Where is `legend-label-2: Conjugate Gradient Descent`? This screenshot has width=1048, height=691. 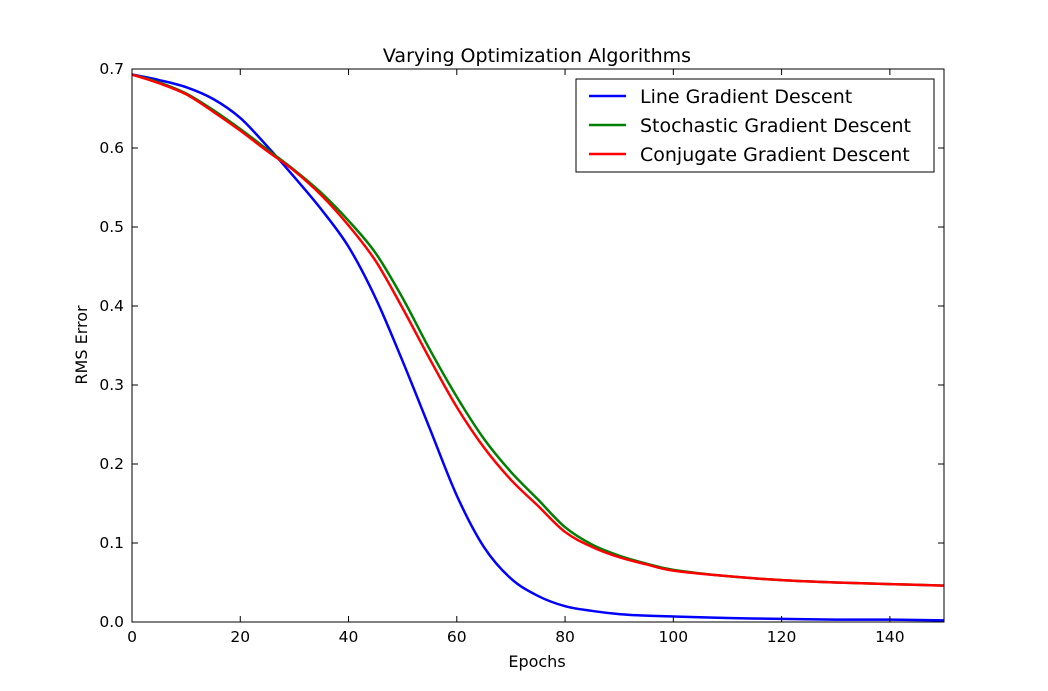
legend-label-2: Conjugate Gradient Descent is located at coordinates (775, 155).